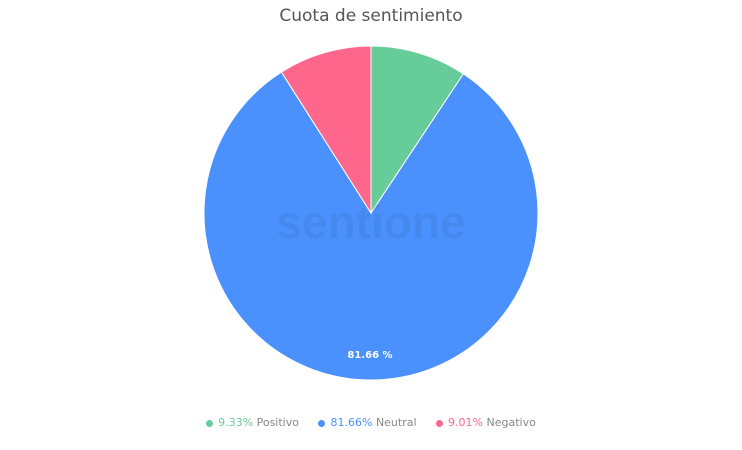 The width and height of the screenshot is (742, 450). I want to click on chart-title: Cuota de sentimiento, so click(371, 16).